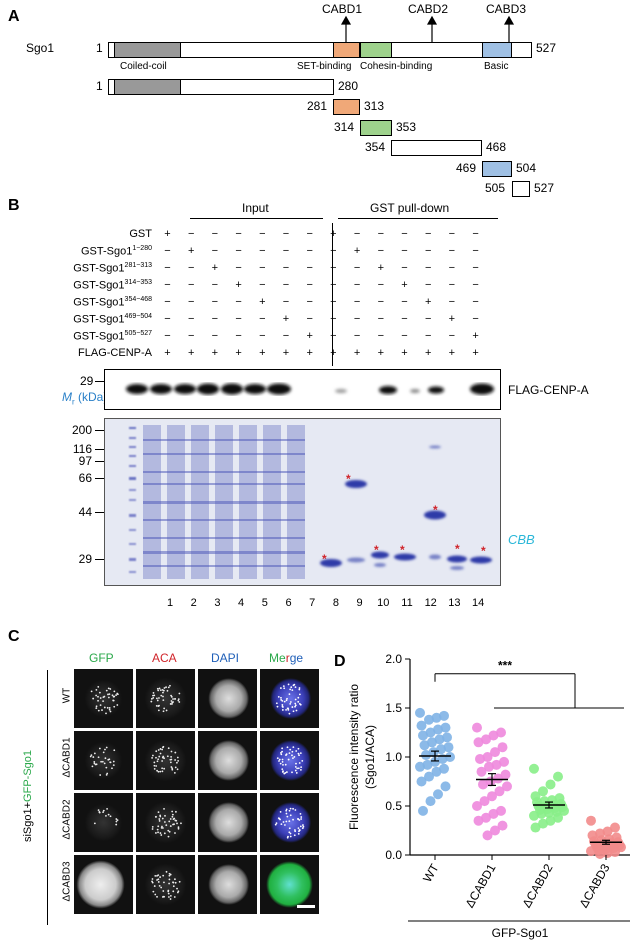 The height and width of the screenshot is (943, 644). Describe the element at coordinates (99, 48) in the screenshot. I see `sgo1-start: 1` at that location.